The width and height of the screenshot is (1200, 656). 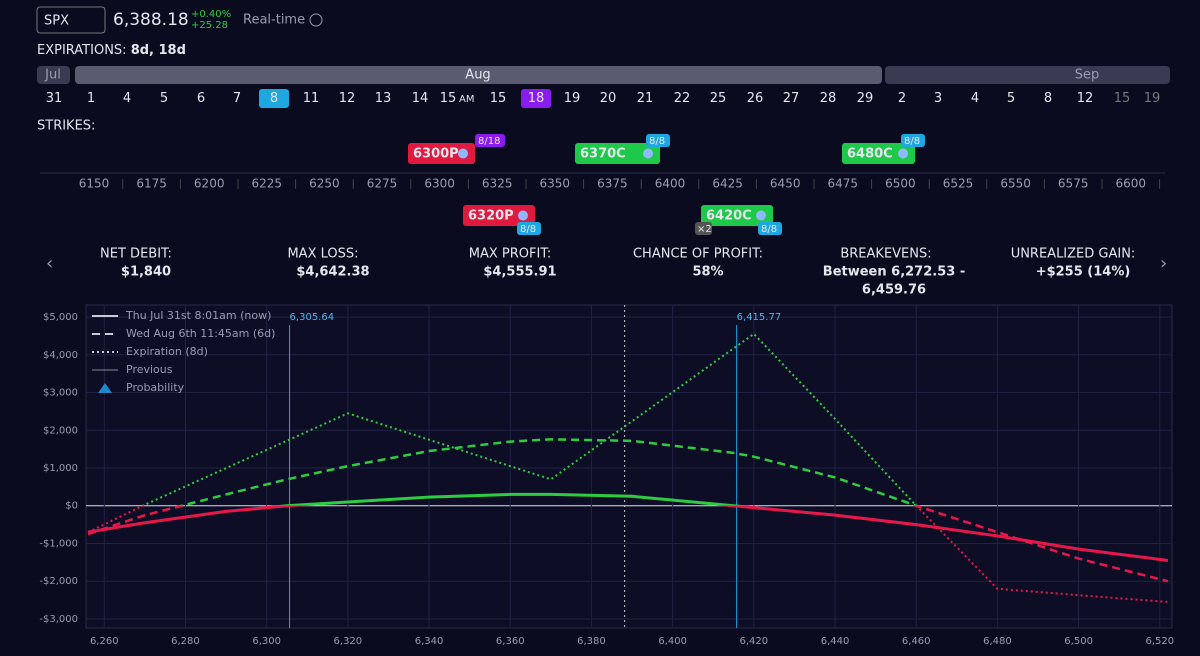 What do you see at coordinates (938, 98) in the screenshot?
I see `date: 3` at bounding box center [938, 98].